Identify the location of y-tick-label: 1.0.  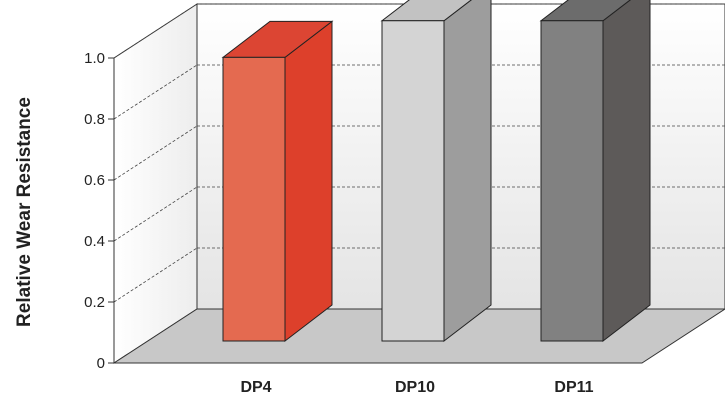
(94, 58).